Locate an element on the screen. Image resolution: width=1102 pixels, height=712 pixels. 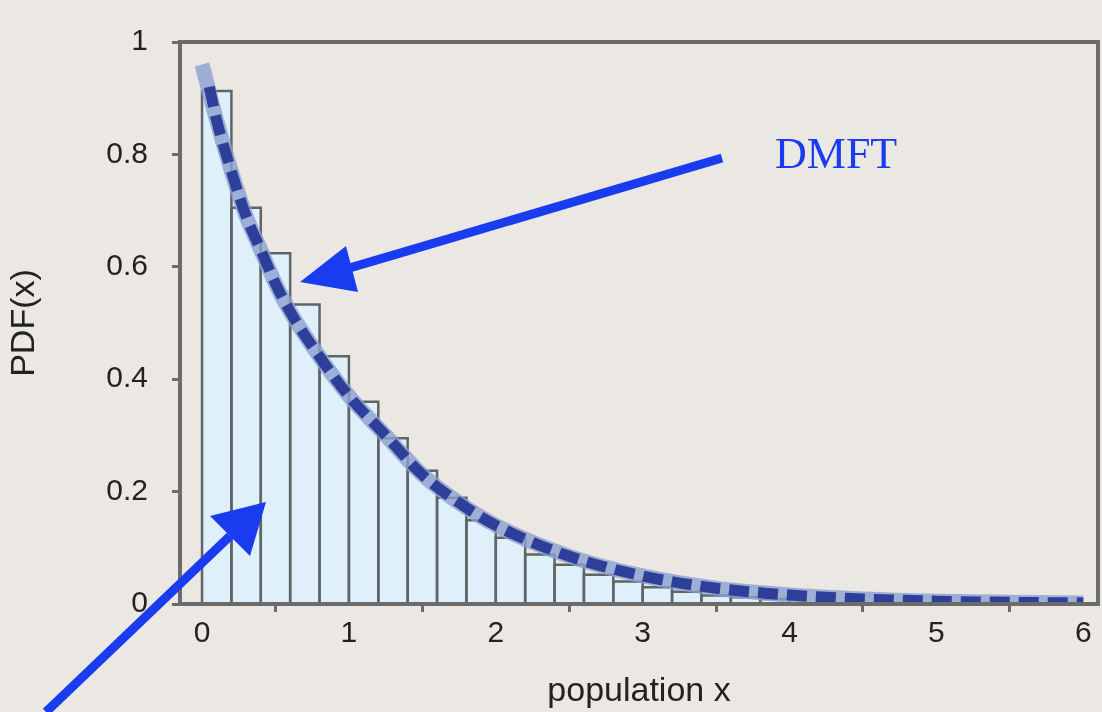
x-tick-label: 2 is located at coordinates (496, 632).